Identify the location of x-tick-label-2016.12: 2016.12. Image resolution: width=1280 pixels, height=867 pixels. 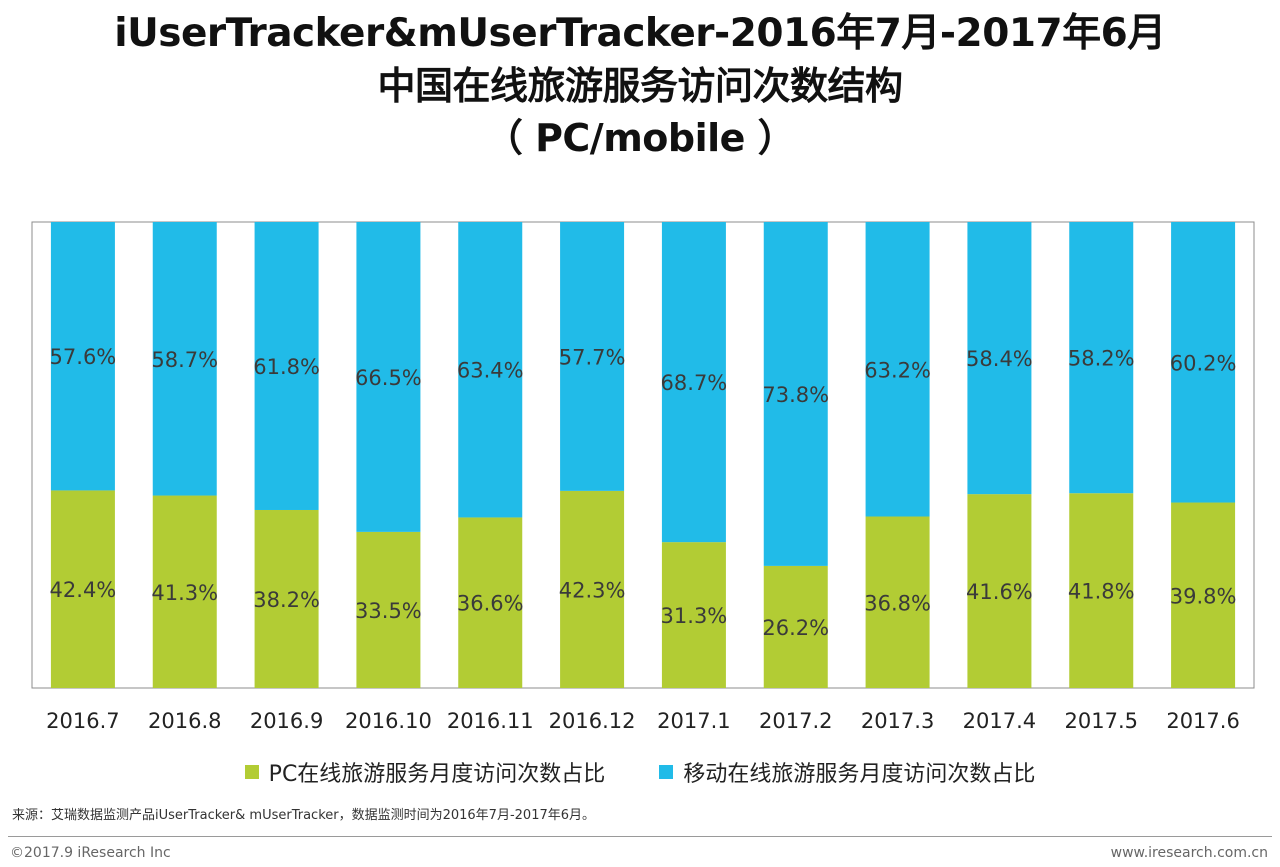
(592, 721).